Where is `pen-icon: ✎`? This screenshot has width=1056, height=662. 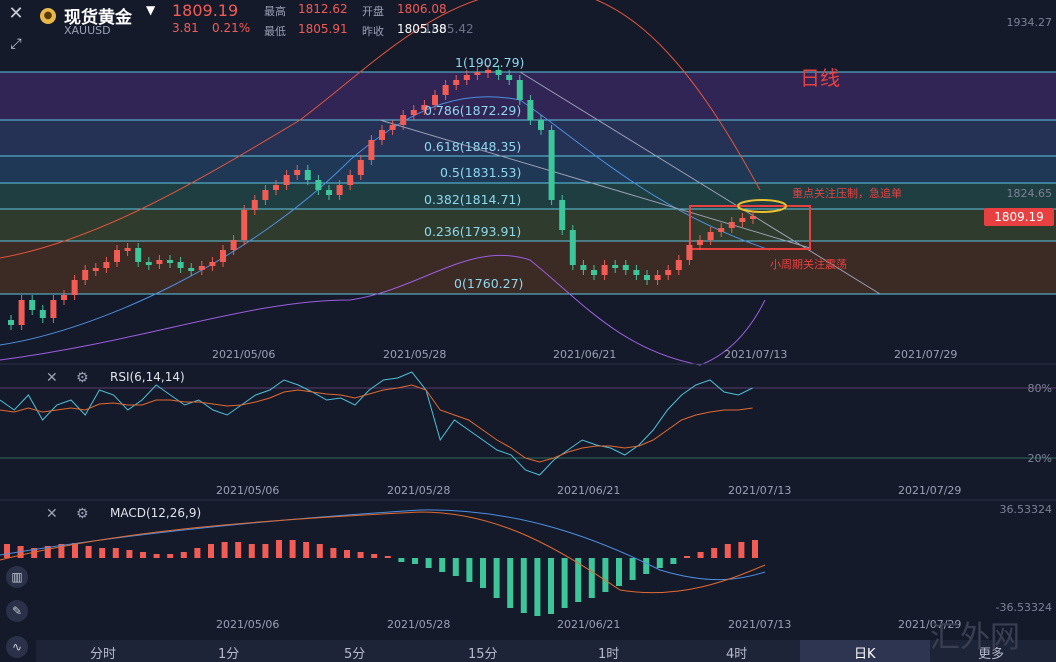
pen-icon: ✎ is located at coordinates (17, 611).